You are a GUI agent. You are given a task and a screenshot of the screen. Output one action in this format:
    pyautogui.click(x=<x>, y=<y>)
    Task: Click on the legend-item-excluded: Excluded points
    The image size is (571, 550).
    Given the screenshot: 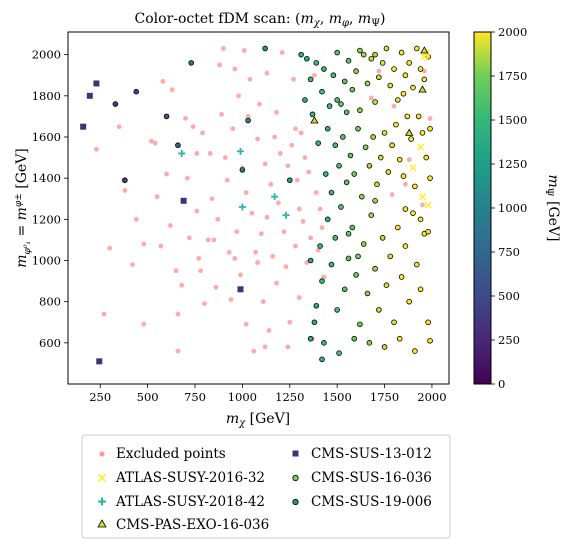 What is the action you would take?
    pyautogui.click(x=162, y=454)
    